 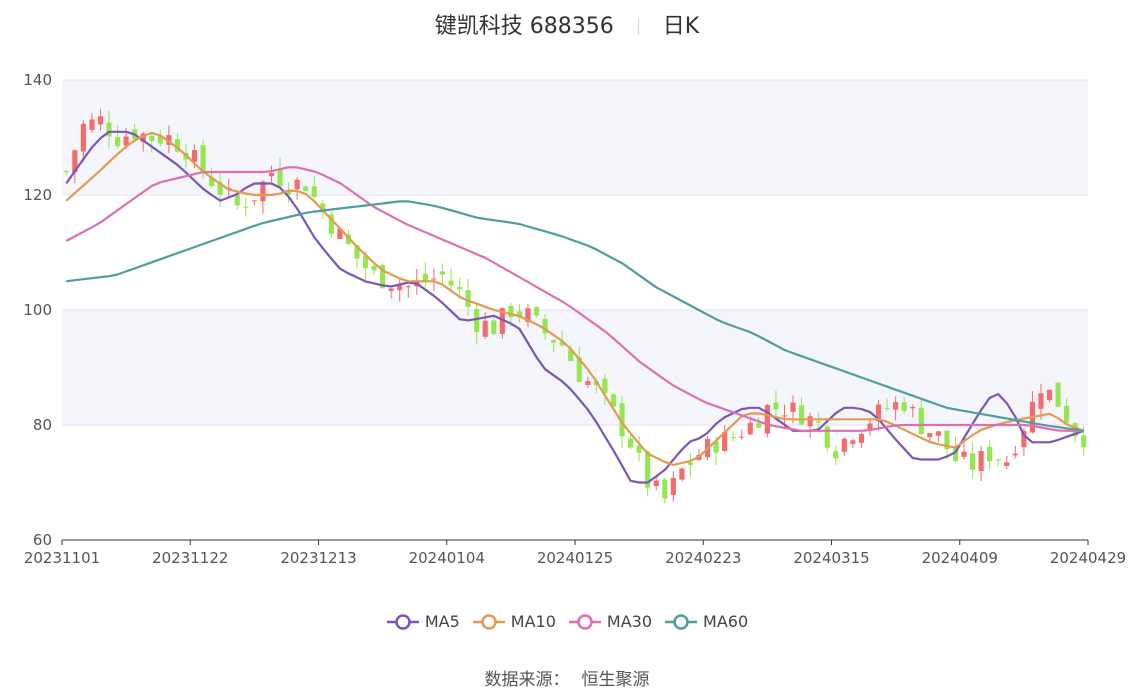 I want to click on data-source: 数据来源： 恒生聚源, so click(x=567, y=677).